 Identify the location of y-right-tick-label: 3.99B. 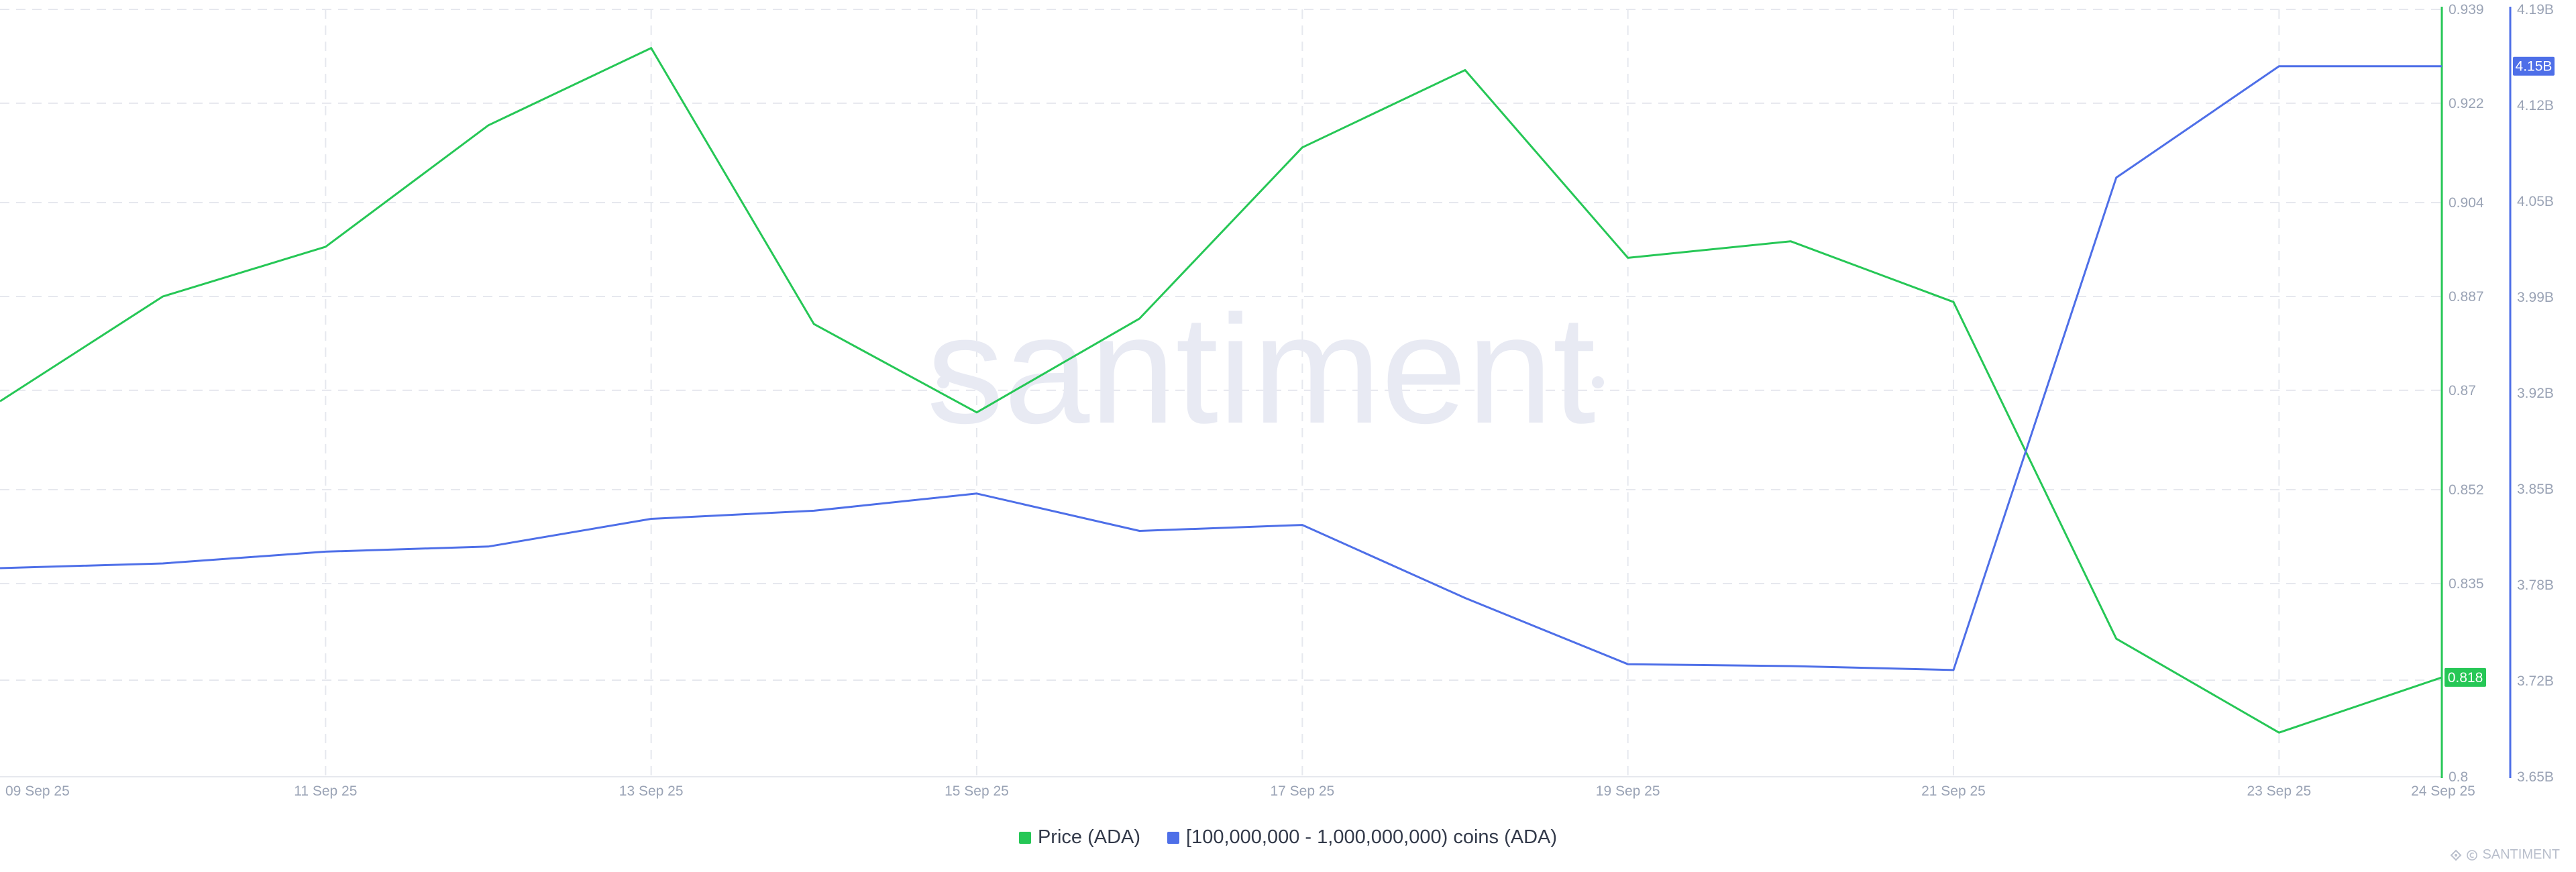
(2535, 298).